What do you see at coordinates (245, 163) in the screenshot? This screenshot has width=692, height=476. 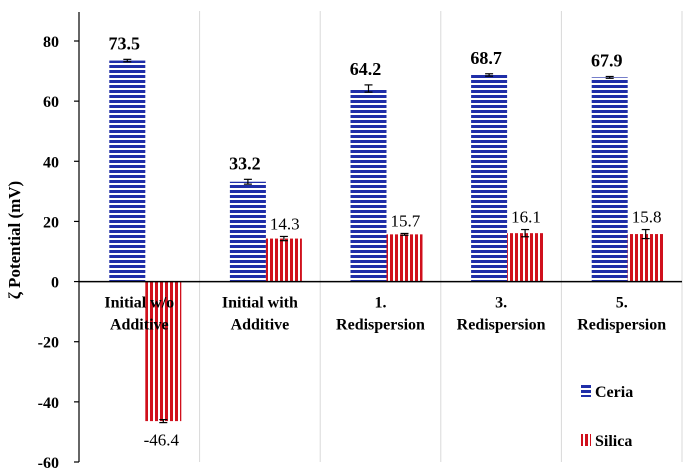 I see `ceria-value-label: 33.2` at bounding box center [245, 163].